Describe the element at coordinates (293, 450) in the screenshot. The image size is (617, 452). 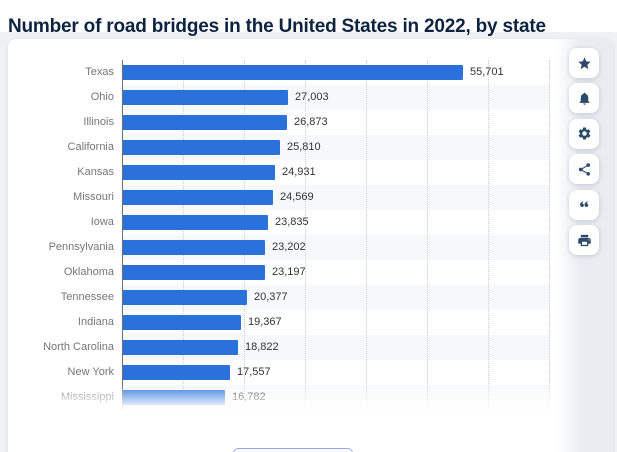
I see `show-more-button` at that location.